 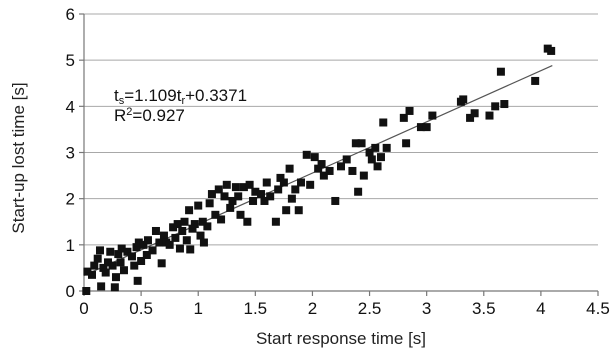 What do you see at coordinates (70, 291) in the screenshot?
I see `y-tick-0: 0` at bounding box center [70, 291].